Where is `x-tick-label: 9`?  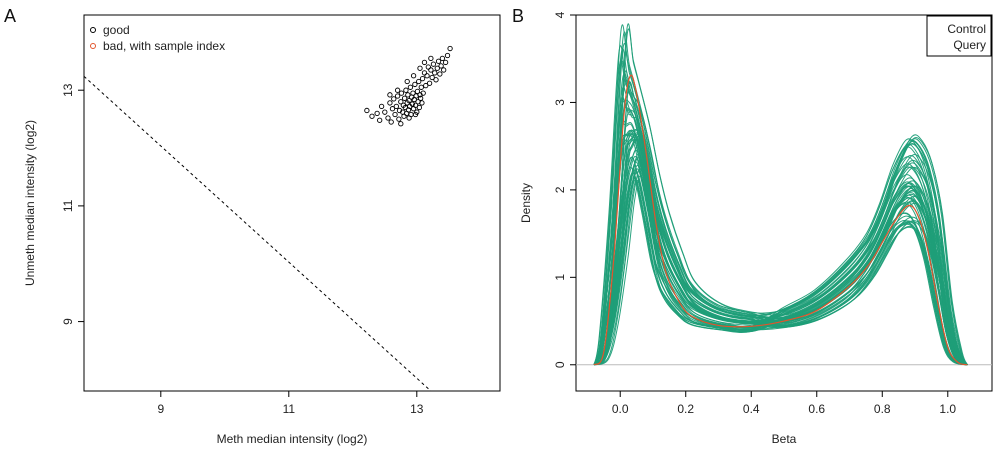 x-tick-label: 9 is located at coordinates (160, 409).